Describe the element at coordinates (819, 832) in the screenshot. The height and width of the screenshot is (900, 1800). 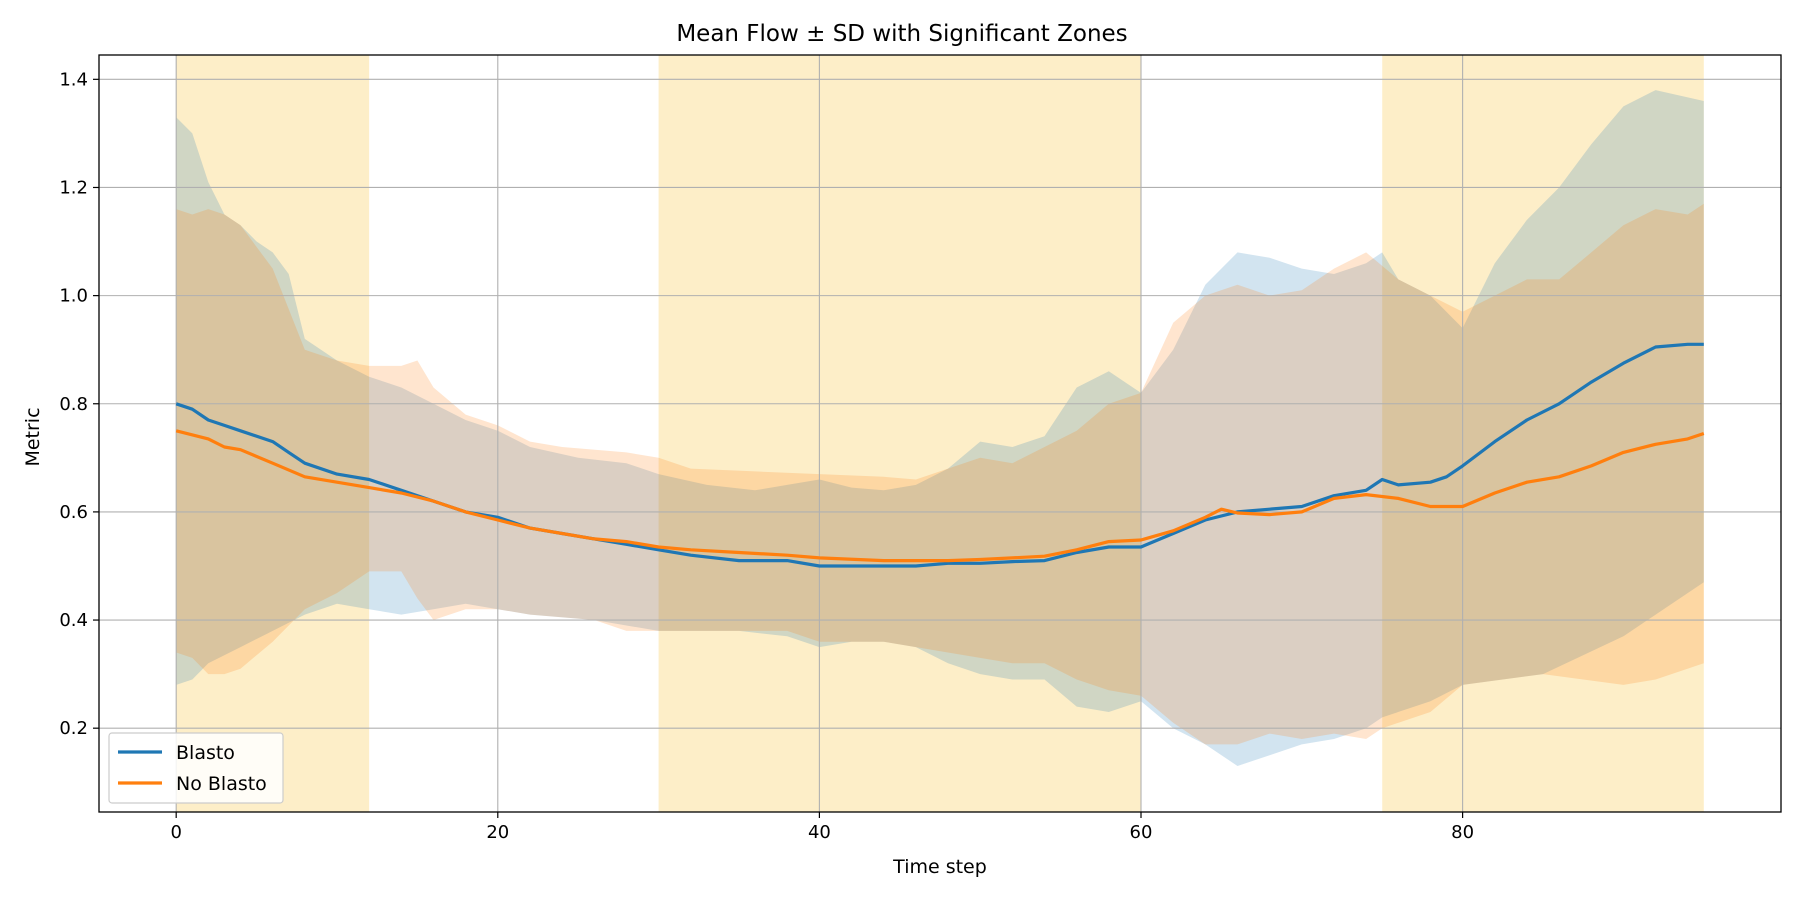
I see `x-tick-label: 40` at that location.